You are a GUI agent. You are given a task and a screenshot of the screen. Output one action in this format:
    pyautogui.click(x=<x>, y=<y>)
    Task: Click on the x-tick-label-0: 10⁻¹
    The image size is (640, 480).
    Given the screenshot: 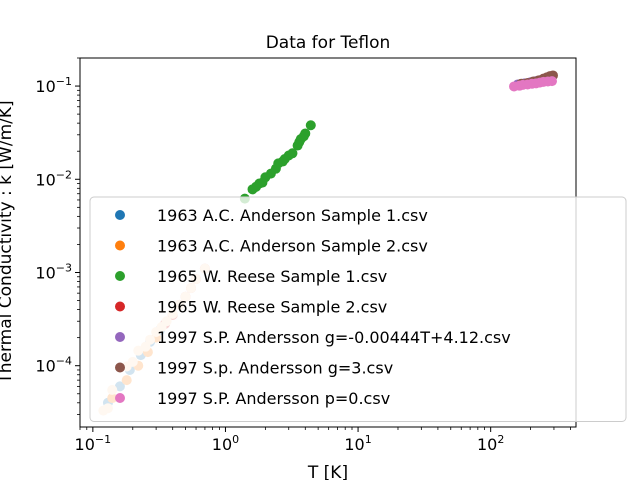 What is the action you would take?
    pyautogui.click(x=93, y=443)
    